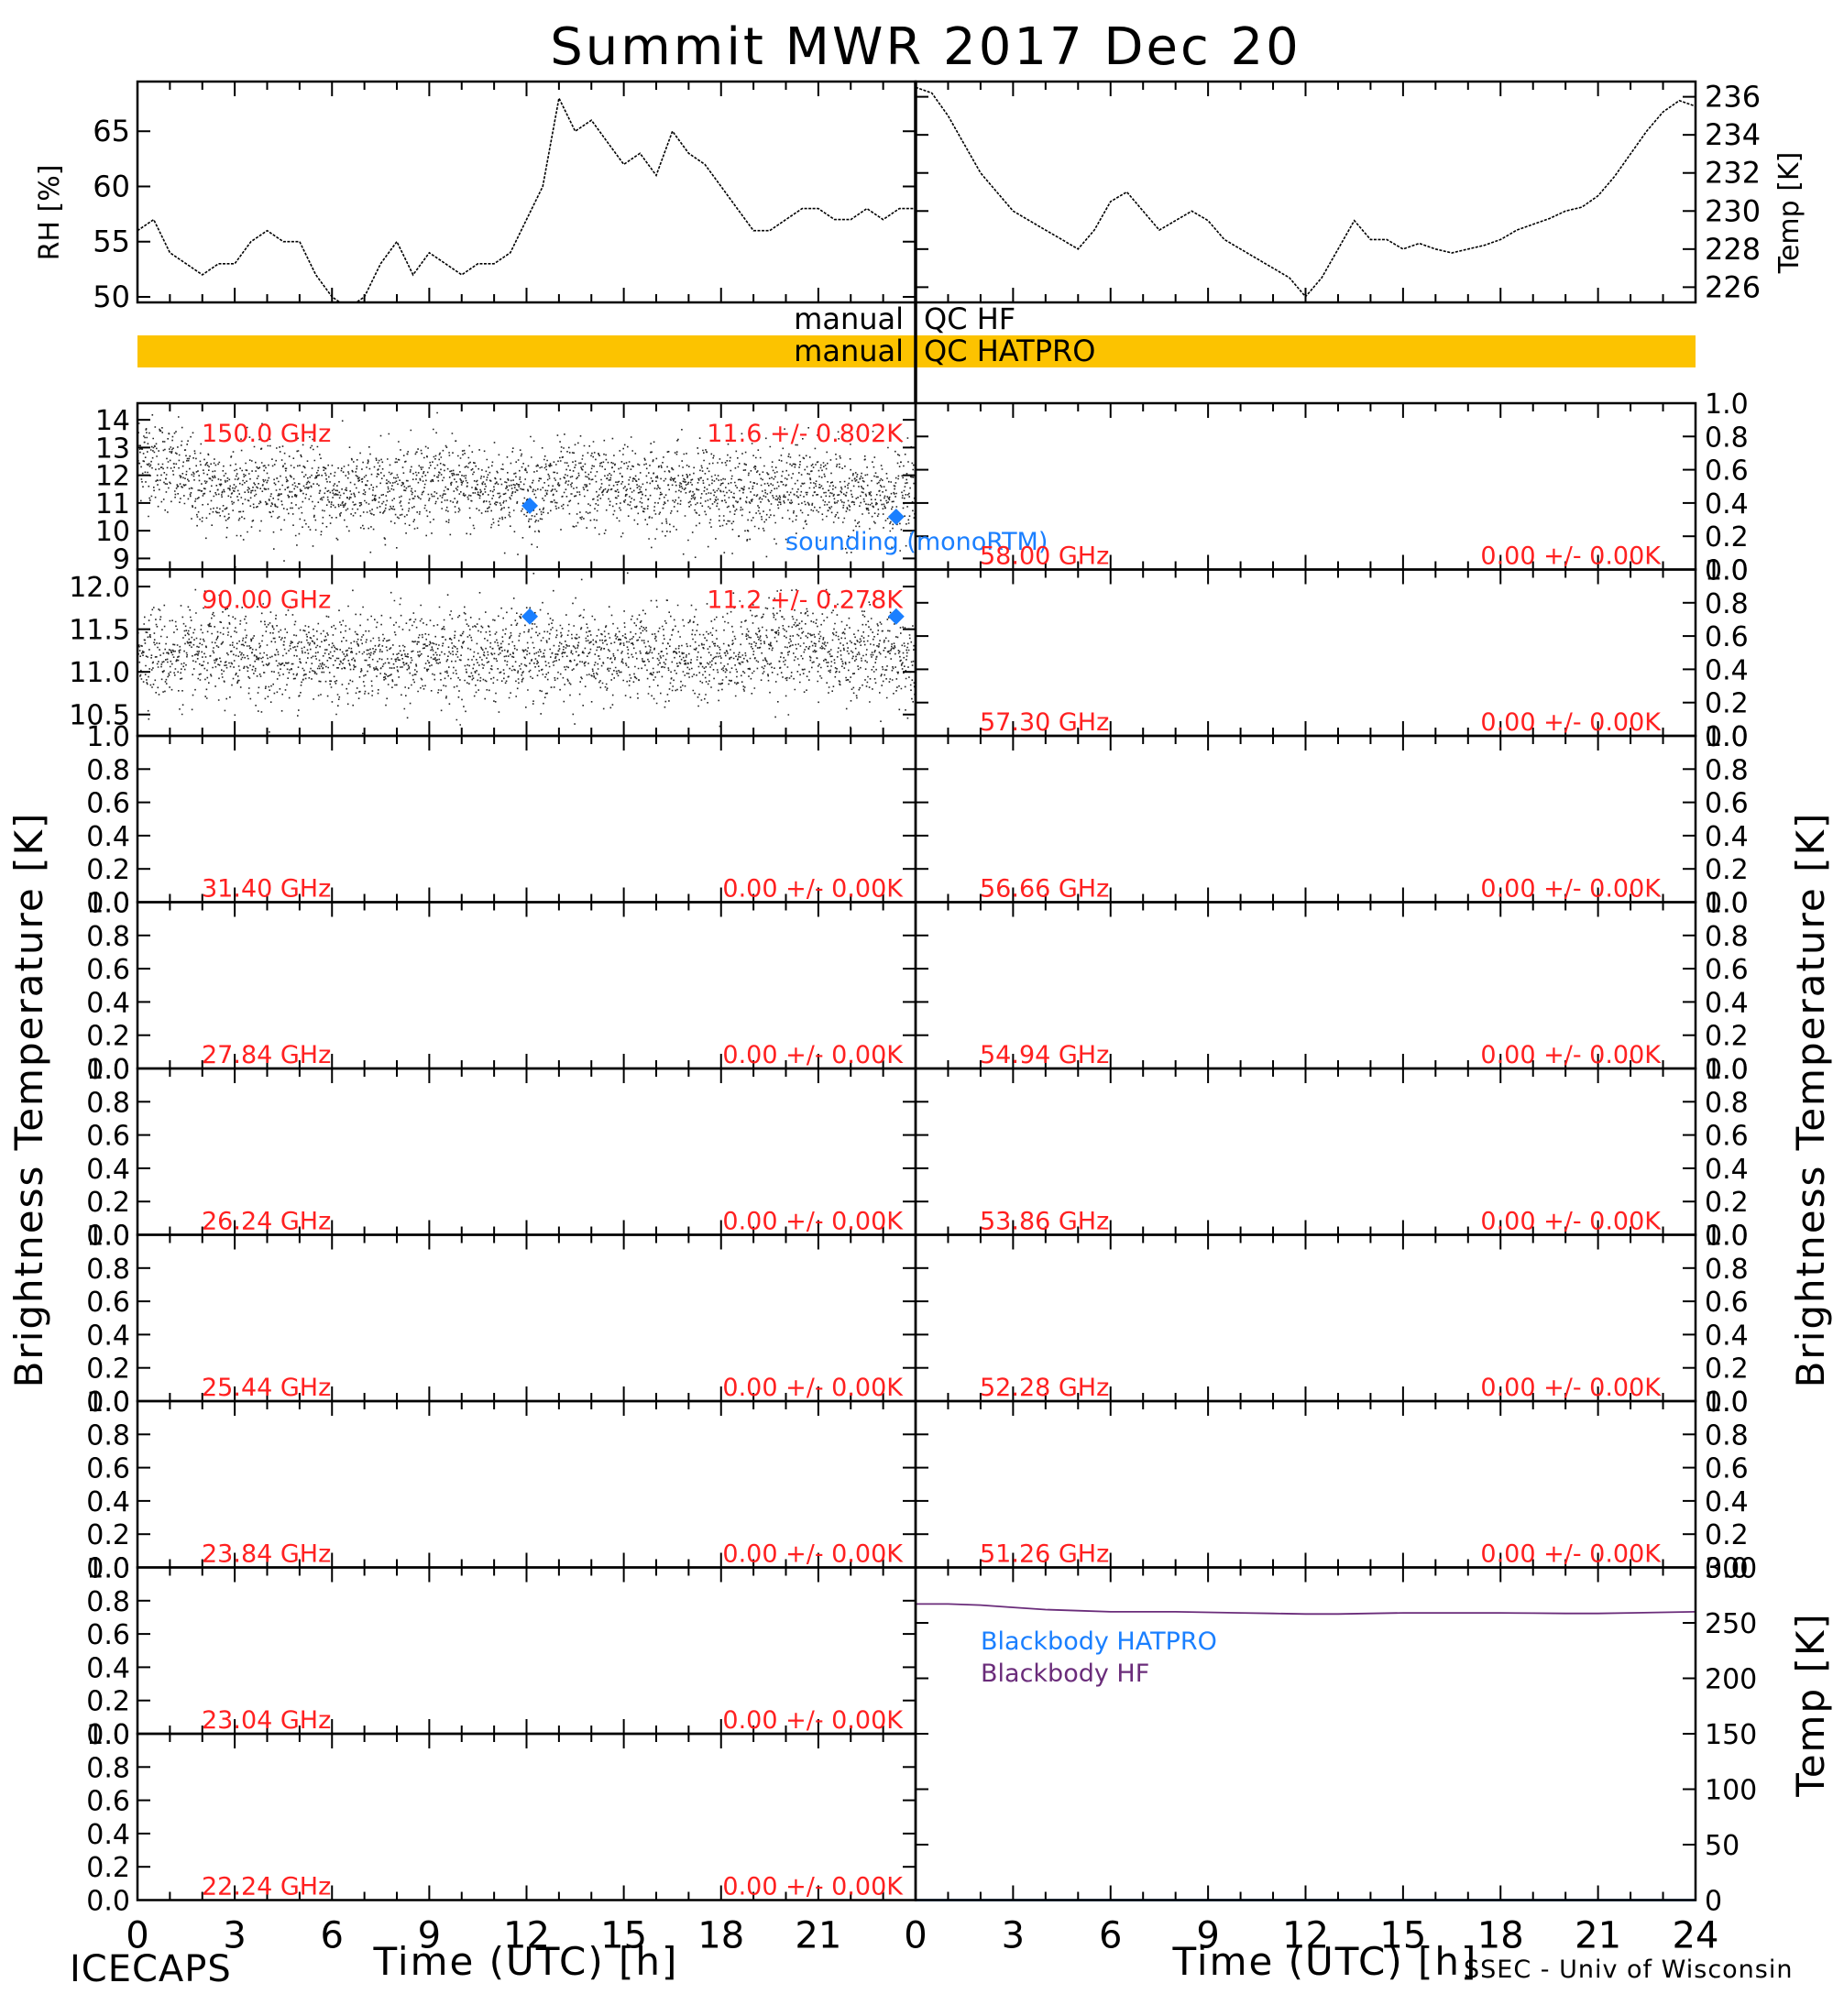  I want to click on channel-label: 26.24 GHz, so click(266, 1222).